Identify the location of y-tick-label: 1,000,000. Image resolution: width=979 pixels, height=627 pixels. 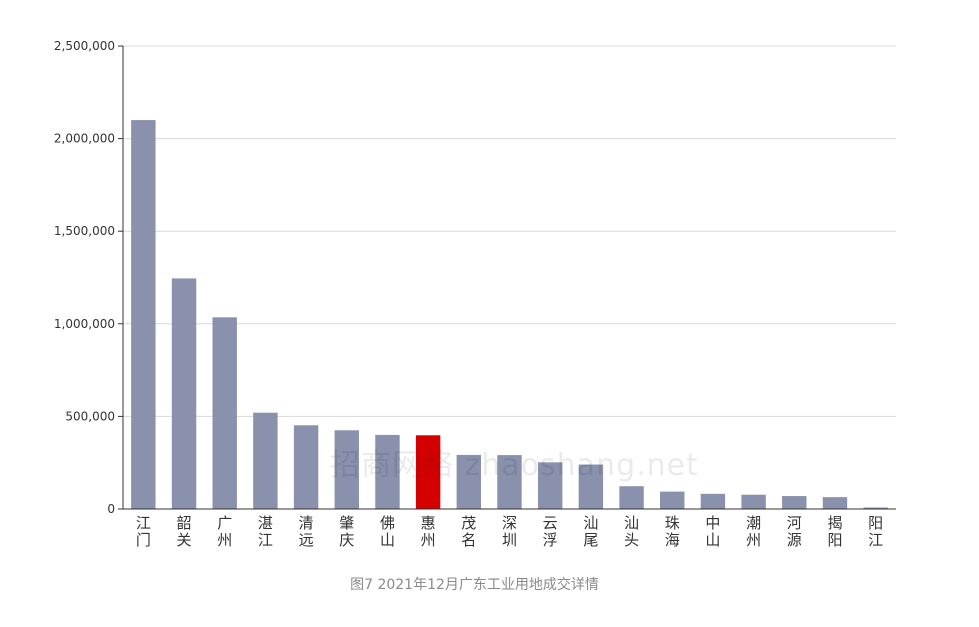
(84, 324).